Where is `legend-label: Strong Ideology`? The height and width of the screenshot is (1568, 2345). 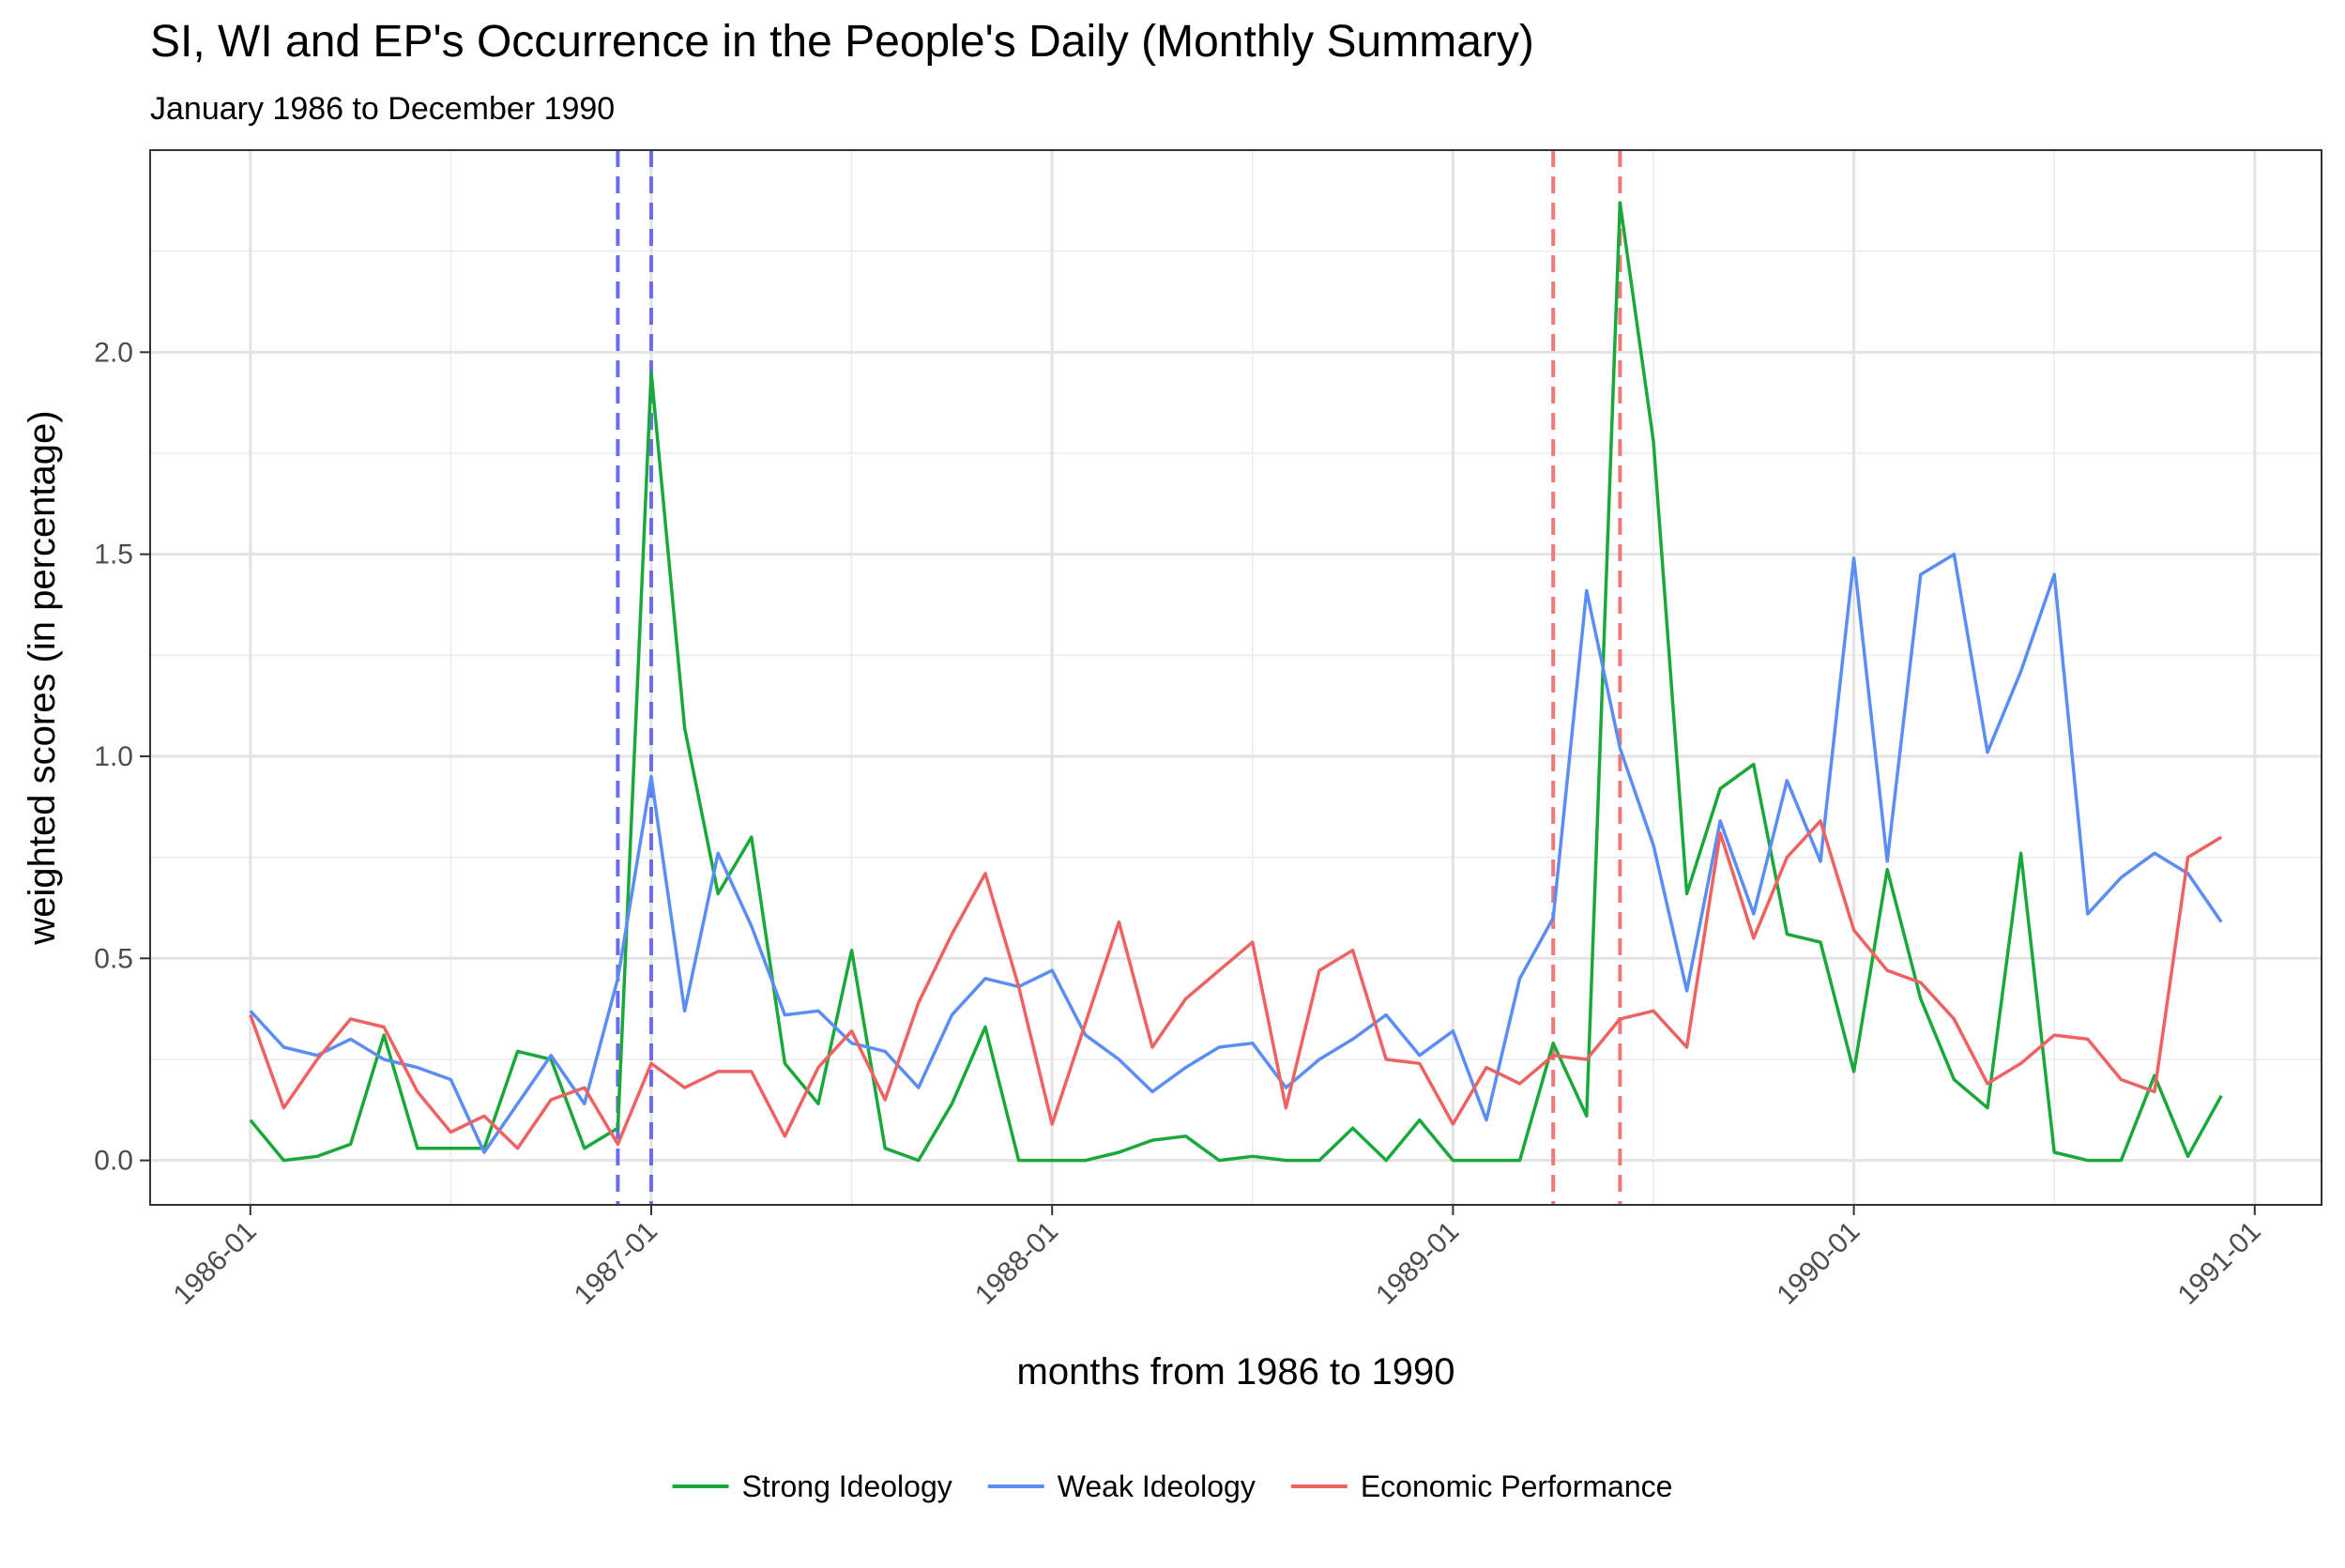
legend-label: Strong Ideology is located at coordinates (847, 1486).